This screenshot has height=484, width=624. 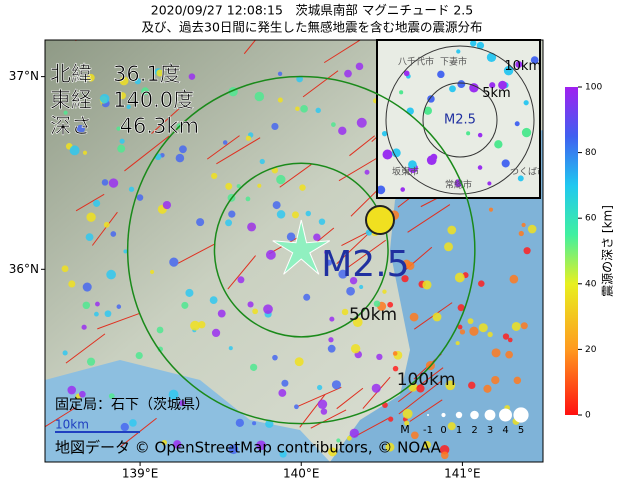 I want to click on inset-place: 坂東市, so click(x=405, y=172).